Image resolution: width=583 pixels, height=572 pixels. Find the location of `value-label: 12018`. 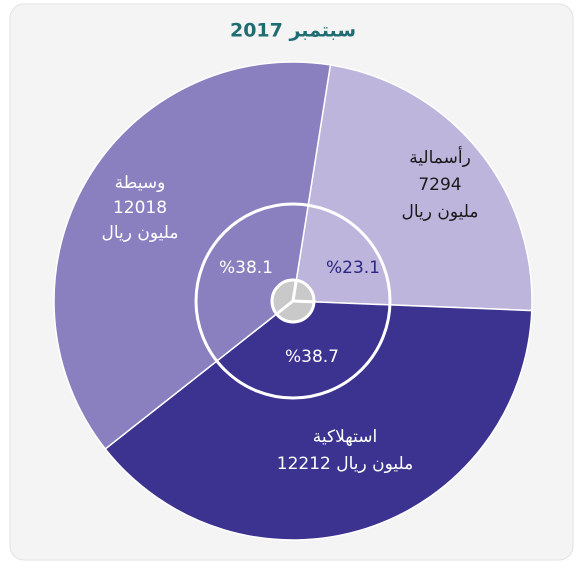

value-label: 12018 is located at coordinates (140, 208).